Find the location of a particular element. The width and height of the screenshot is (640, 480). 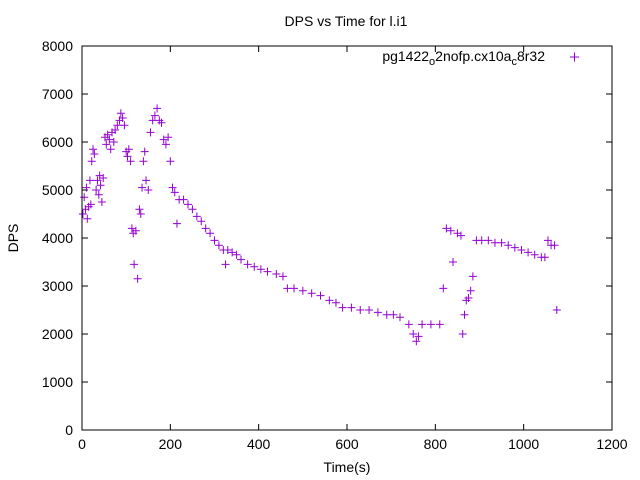

x-tick-label: 200 is located at coordinates (171, 444).